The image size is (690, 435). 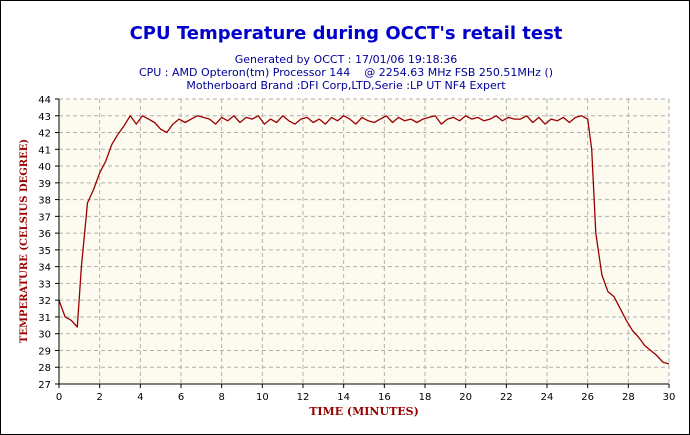 What do you see at coordinates (669, 397) in the screenshot?
I see `x-tick-label: 30` at bounding box center [669, 397].